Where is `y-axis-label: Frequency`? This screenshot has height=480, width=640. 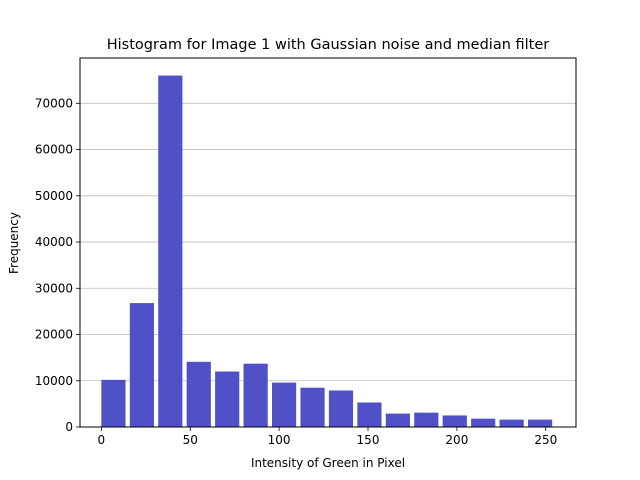 y-axis-label: Frequency is located at coordinates (14, 243).